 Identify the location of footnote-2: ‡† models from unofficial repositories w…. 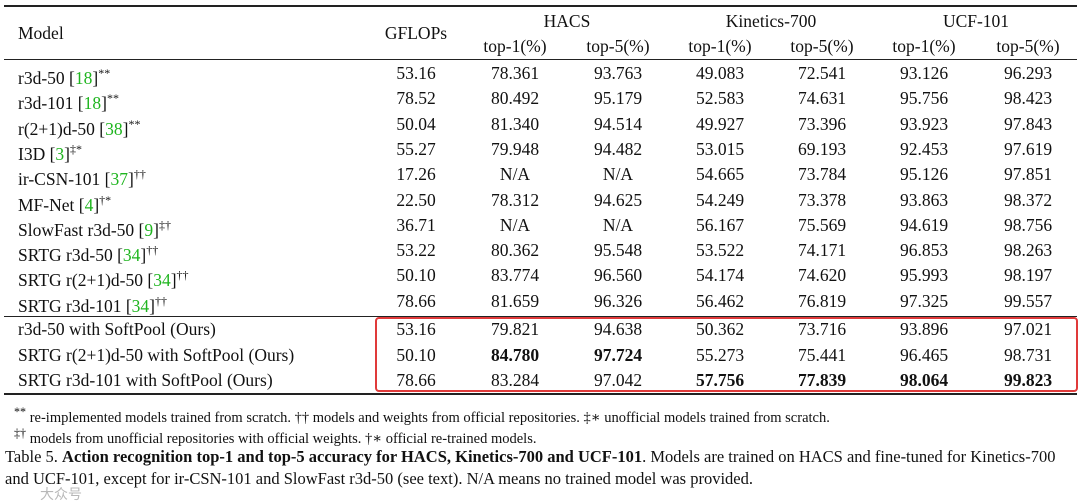
(275, 436).